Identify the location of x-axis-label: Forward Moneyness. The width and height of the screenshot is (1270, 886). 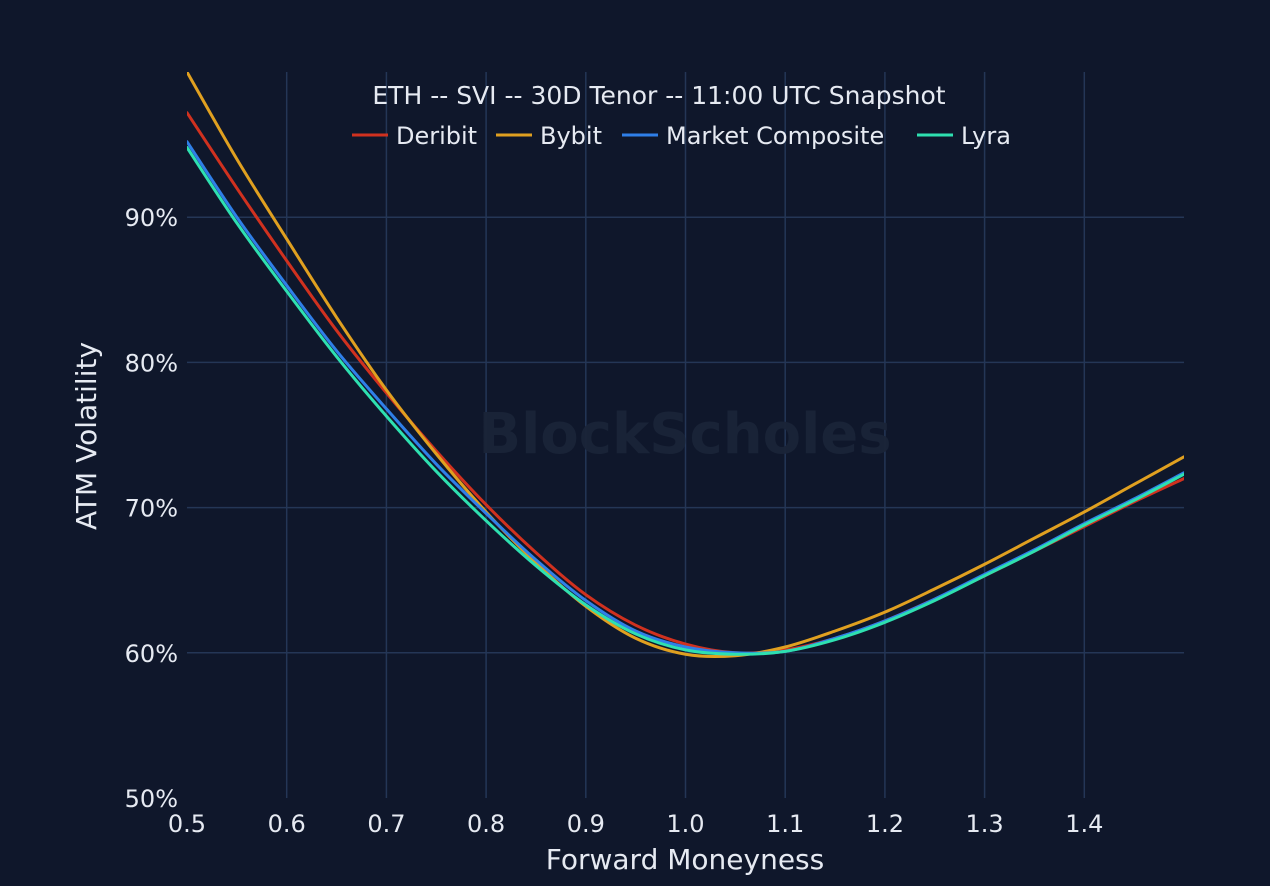
(685, 859).